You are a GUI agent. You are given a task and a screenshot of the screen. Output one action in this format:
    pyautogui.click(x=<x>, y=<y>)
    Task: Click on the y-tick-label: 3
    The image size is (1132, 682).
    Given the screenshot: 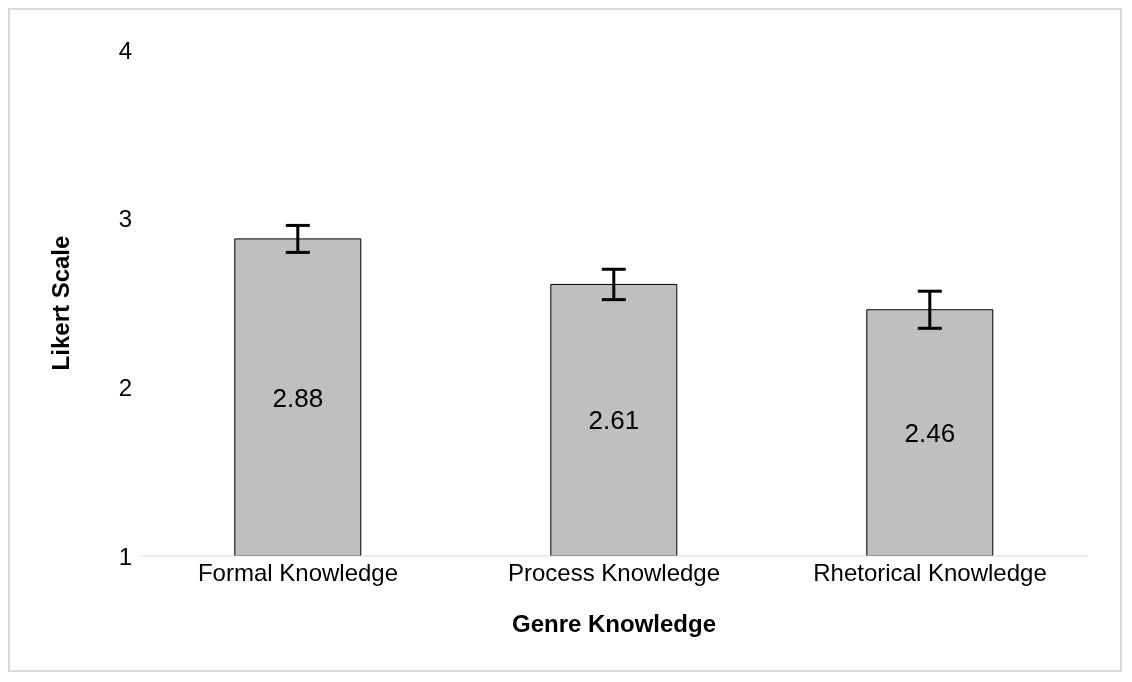 What is the action you would take?
    pyautogui.click(x=125, y=219)
    